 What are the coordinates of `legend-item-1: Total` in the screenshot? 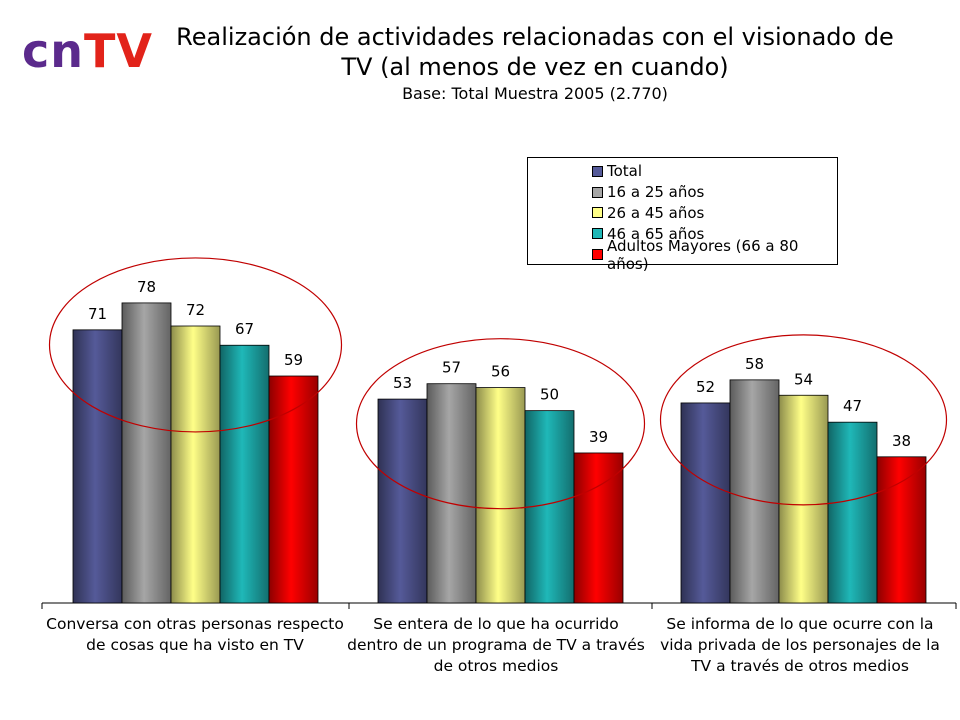 It's located at (714, 171).